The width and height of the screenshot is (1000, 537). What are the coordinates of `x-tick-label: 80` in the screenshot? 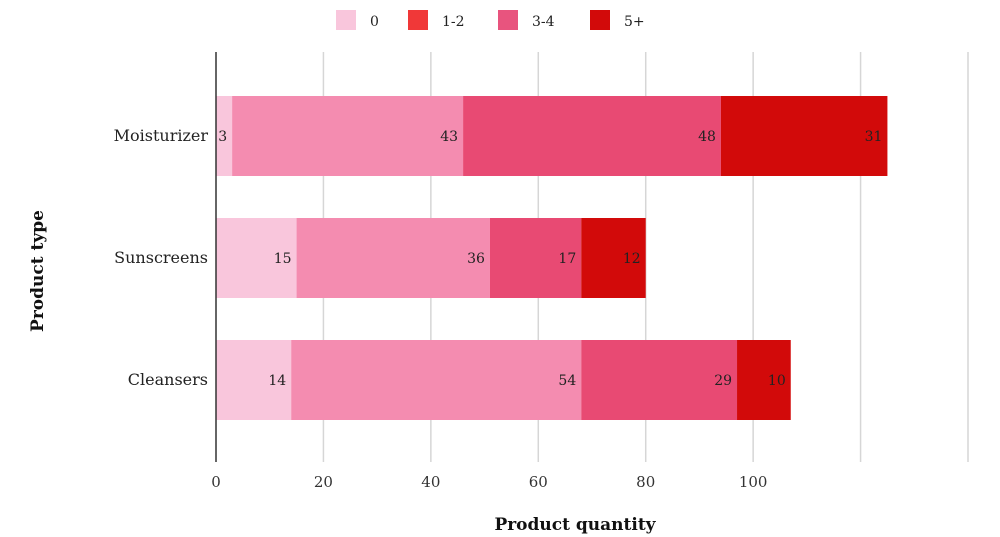 It's located at (645, 482).